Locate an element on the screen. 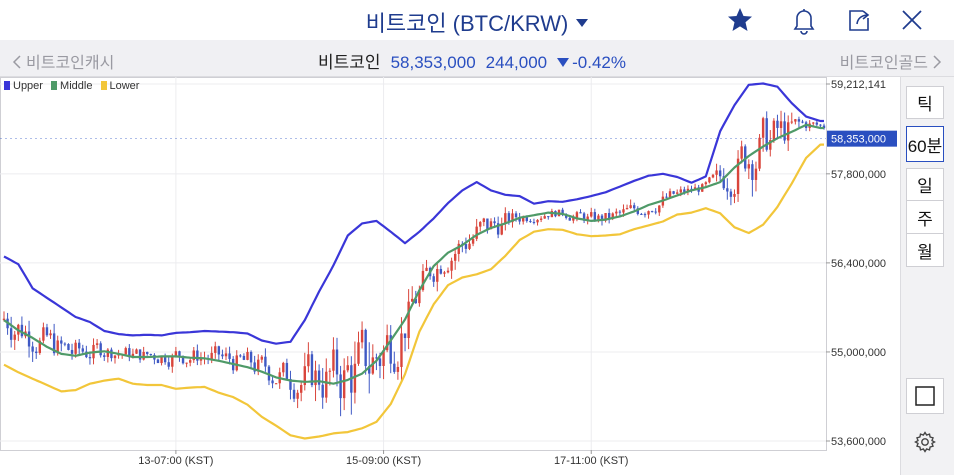 The height and width of the screenshot is (475, 954). period-month: 월 is located at coordinates (925, 250).